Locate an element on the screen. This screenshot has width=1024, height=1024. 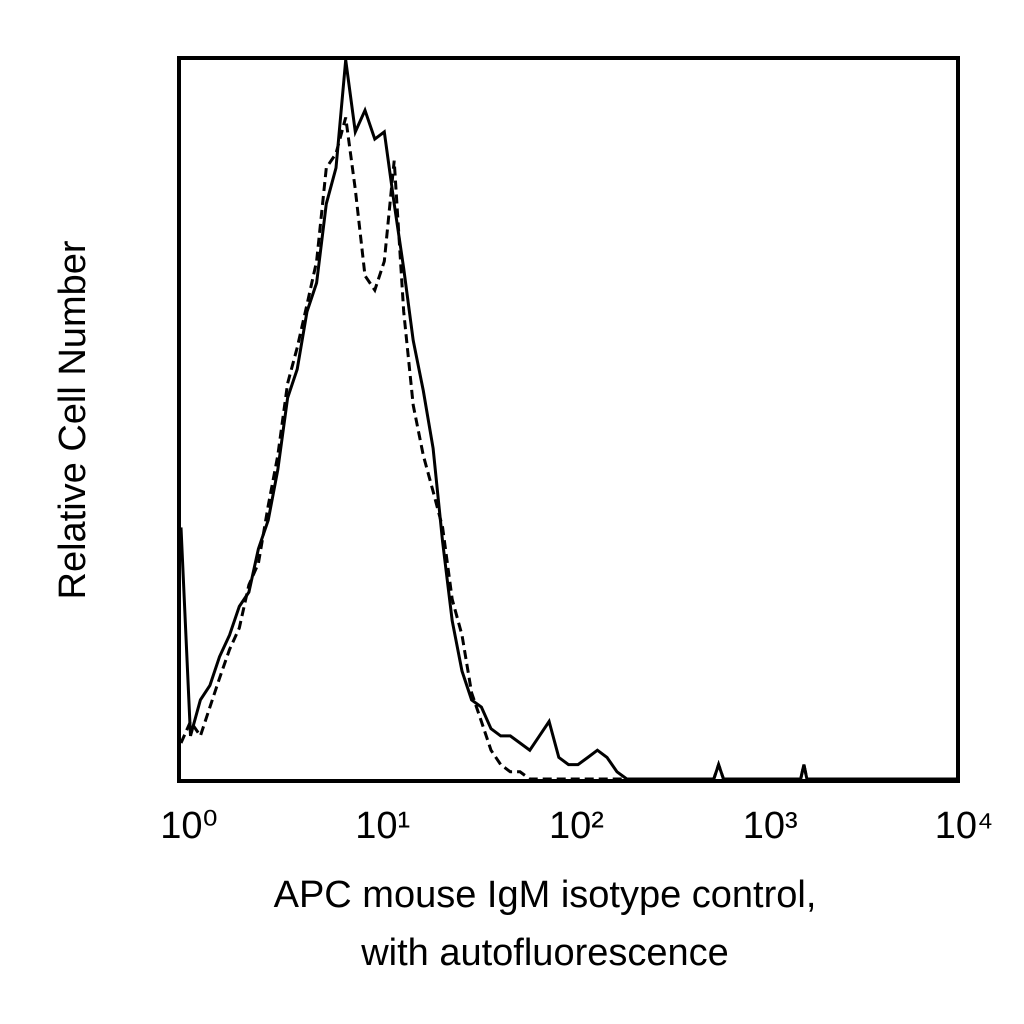
x-tick-label: 10³ is located at coordinates (770, 826).